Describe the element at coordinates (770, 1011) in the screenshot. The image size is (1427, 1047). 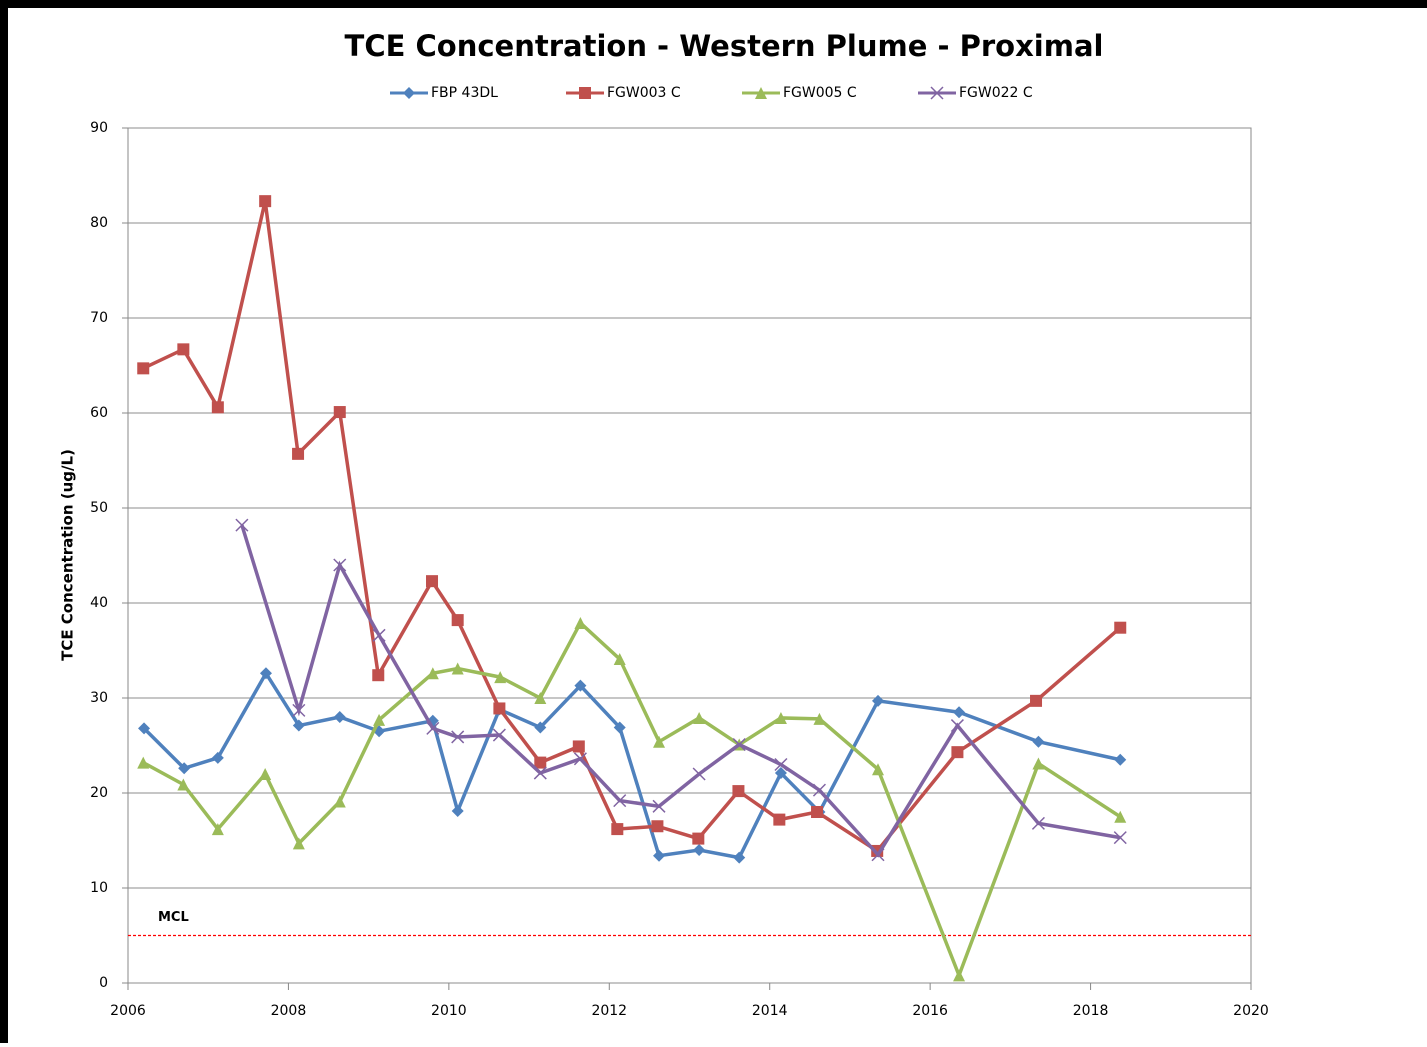
I see `x-tick-label: 2014` at that location.